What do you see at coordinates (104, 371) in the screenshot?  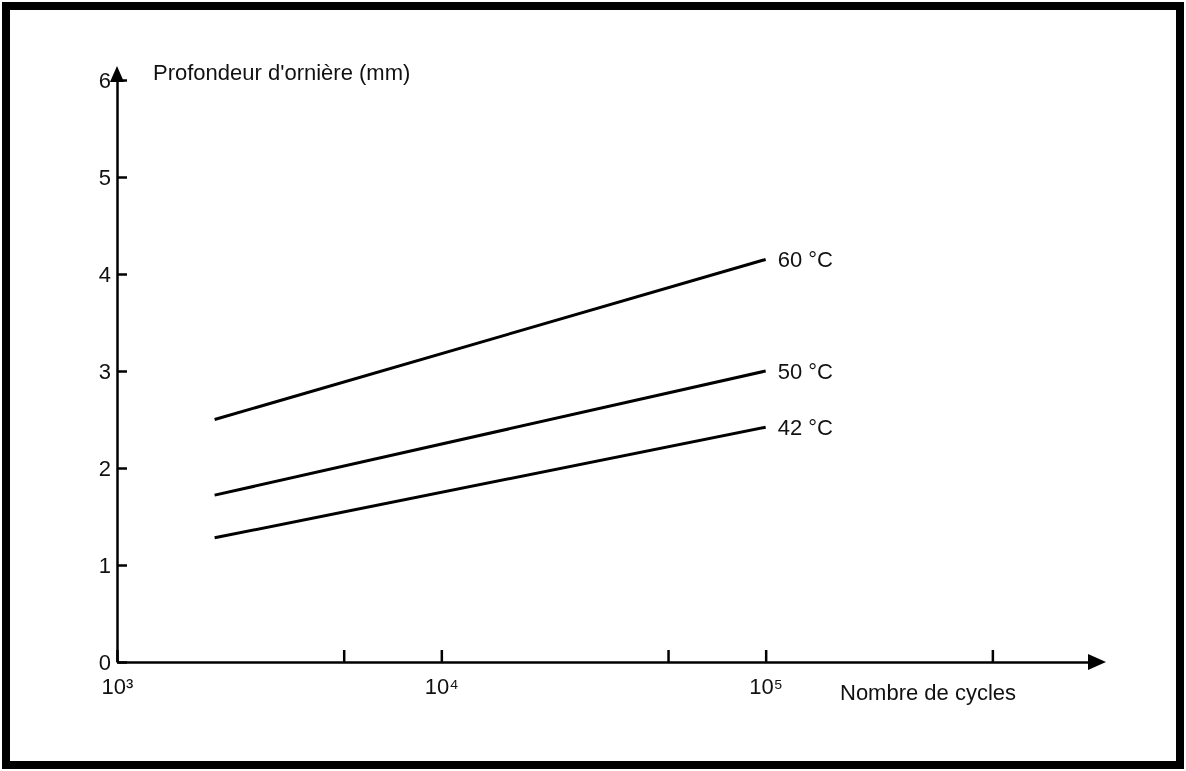 I see `y-tick-label: 3` at bounding box center [104, 371].